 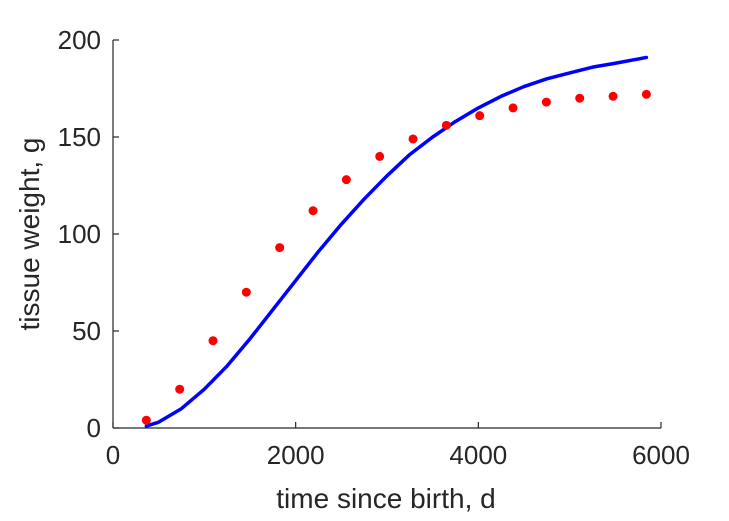 I want to click on y-axis-label: tissue weight, g, so click(x=29, y=234).